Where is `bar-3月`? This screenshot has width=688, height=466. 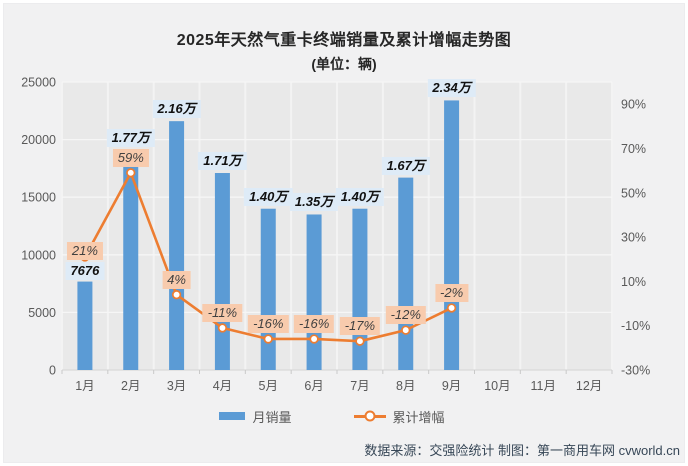 bar-3月 is located at coordinates (177, 245).